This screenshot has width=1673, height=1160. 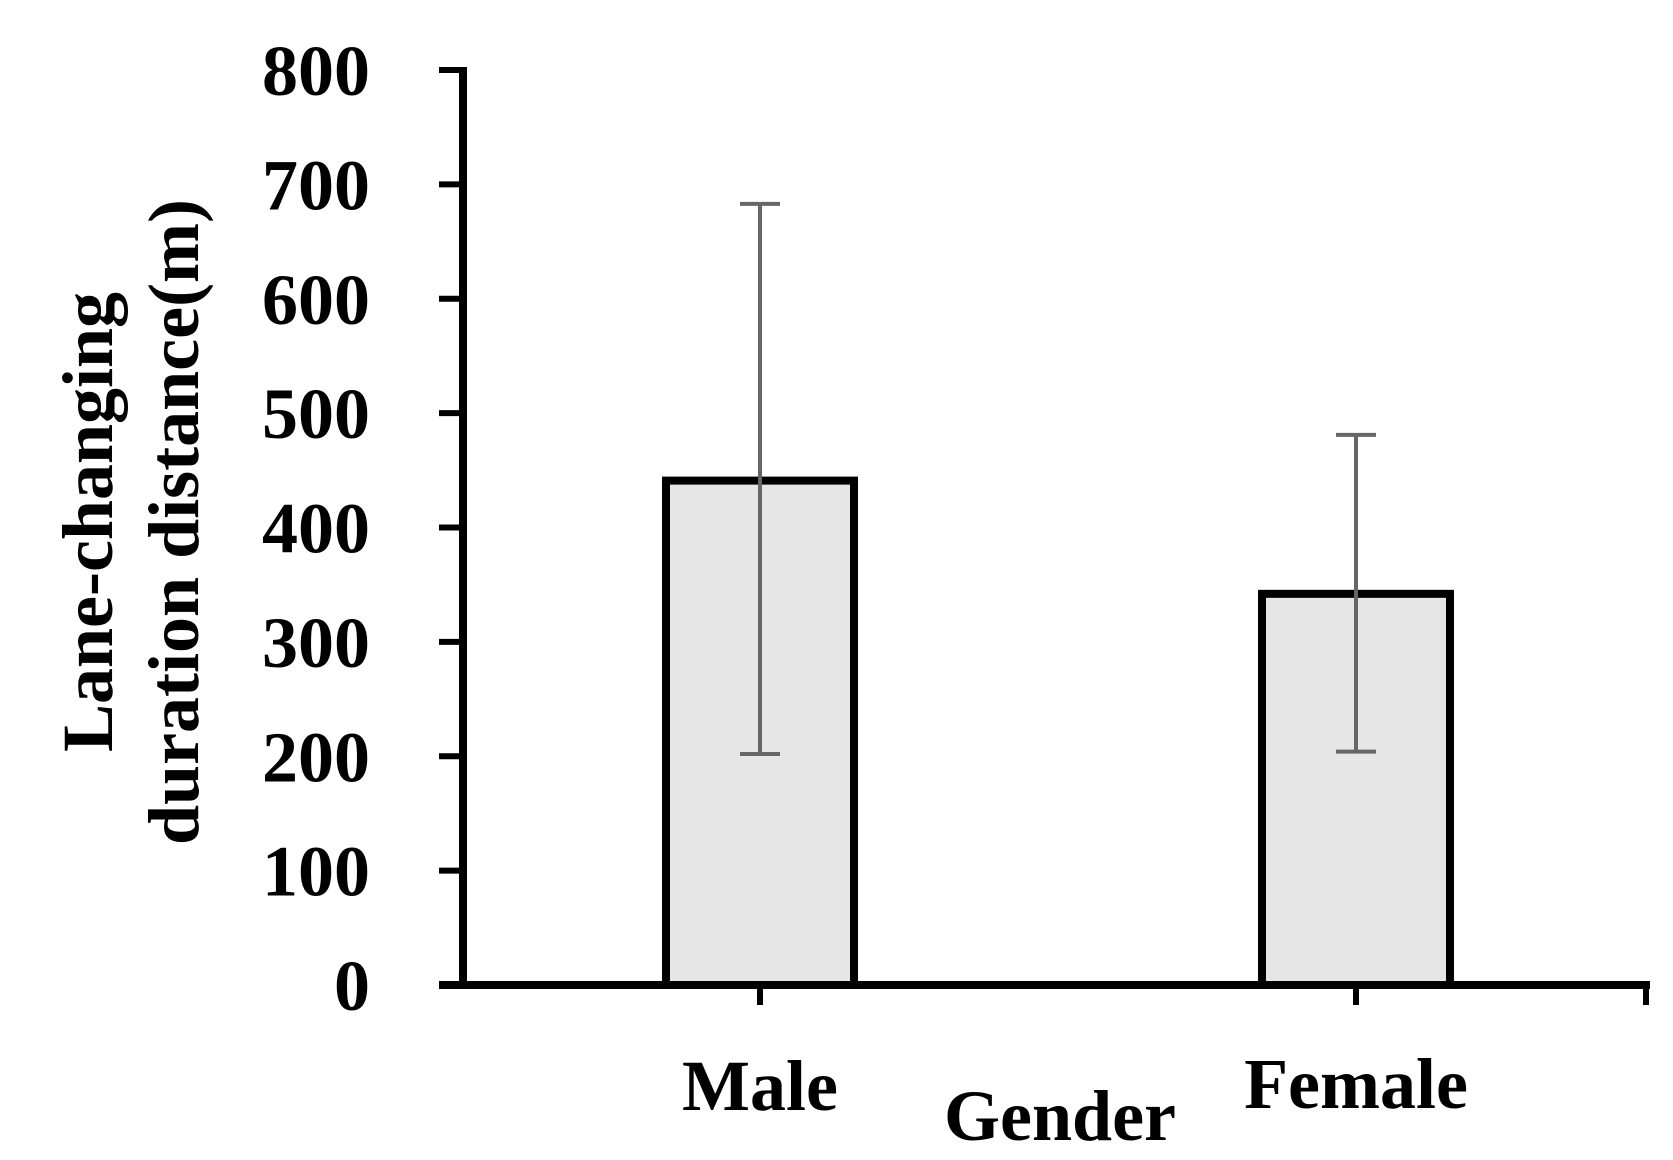 What do you see at coordinates (316, 71) in the screenshot?
I see `y-tick-label: 800` at bounding box center [316, 71].